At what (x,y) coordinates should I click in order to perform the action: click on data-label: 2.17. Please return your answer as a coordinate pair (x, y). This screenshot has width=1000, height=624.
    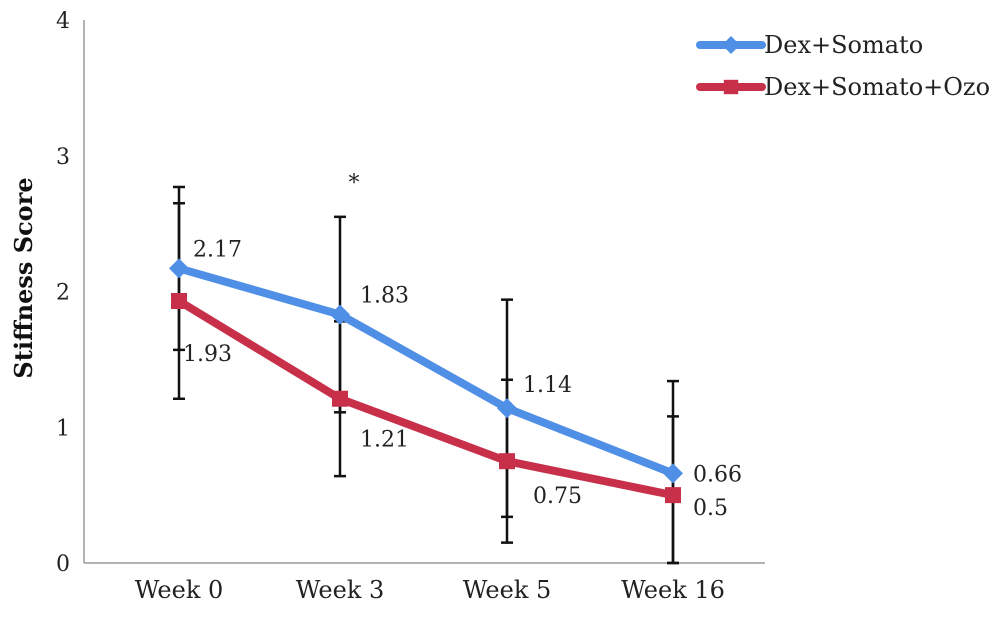
    Looking at the image, I should click on (217, 249).